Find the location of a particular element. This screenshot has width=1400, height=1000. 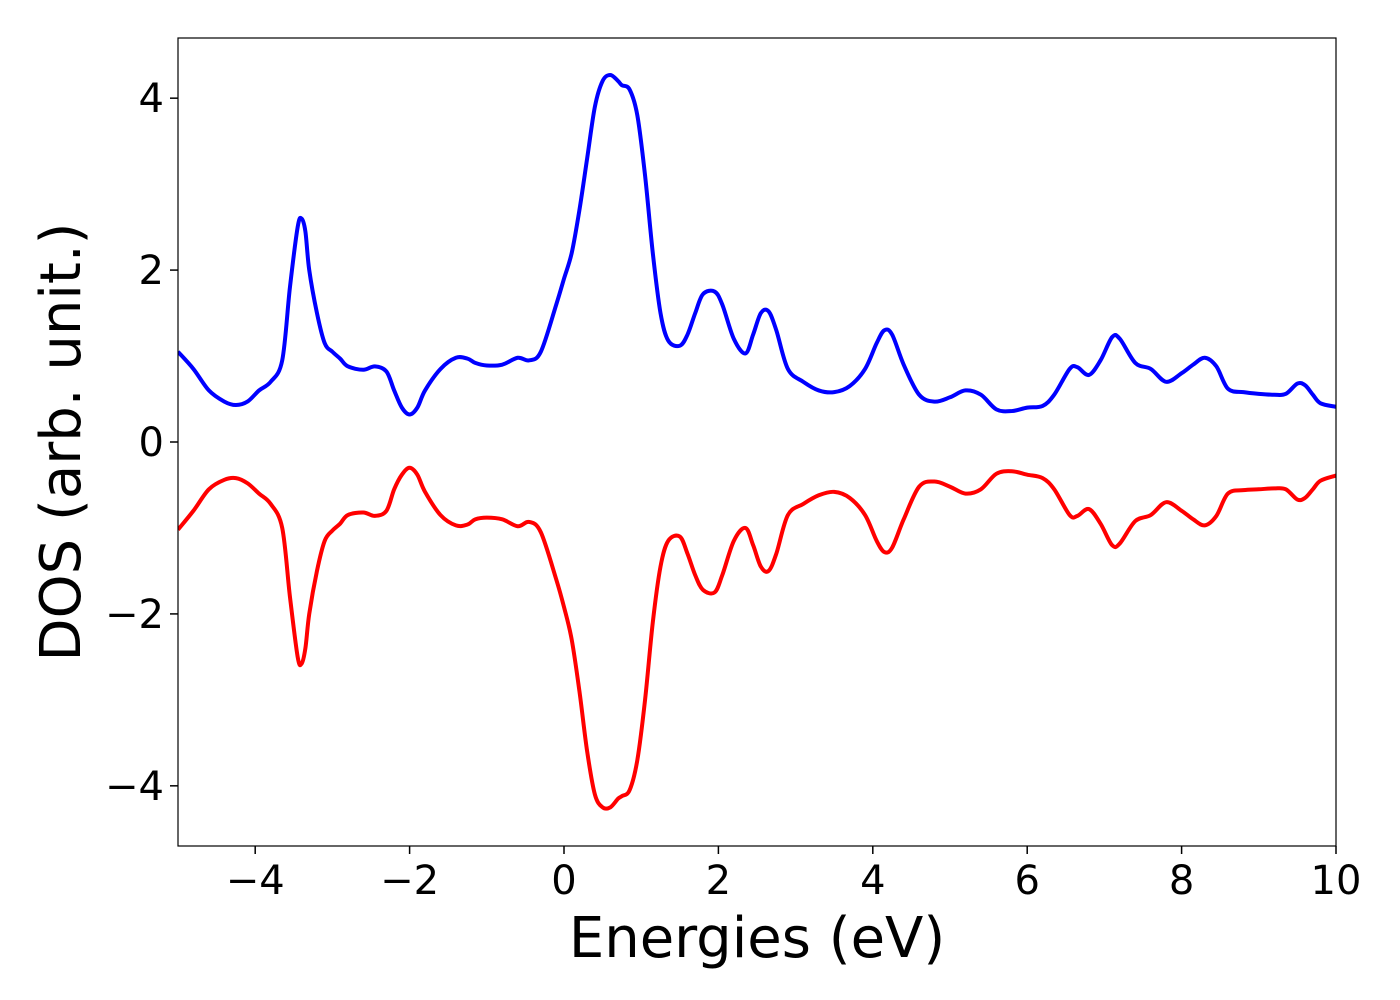

y-tick-label: −4 is located at coordinates (134, 787).